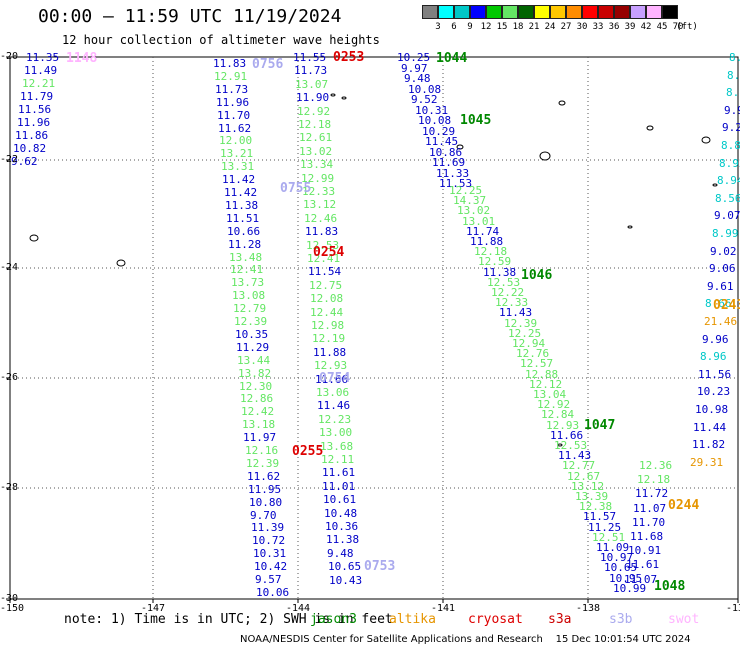 The width and height of the screenshot is (740, 650). Describe the element at coordinates (320, 204) in the screenshot. I see `wave-height-value: 13.12` at that location.